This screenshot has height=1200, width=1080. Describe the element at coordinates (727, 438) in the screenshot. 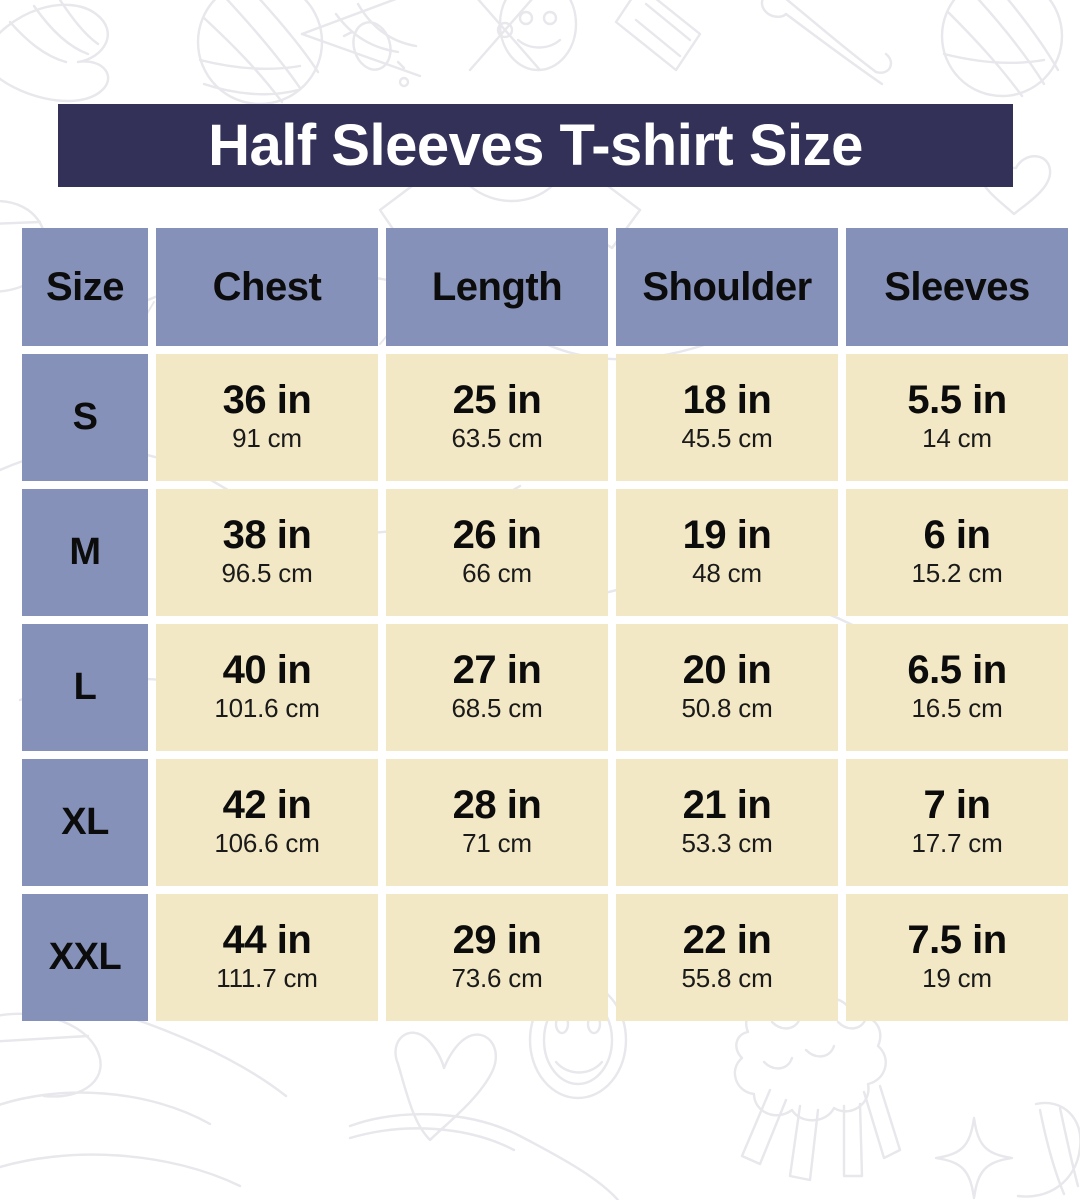

I see `value-centimeters: 45.5 cm` at that location.